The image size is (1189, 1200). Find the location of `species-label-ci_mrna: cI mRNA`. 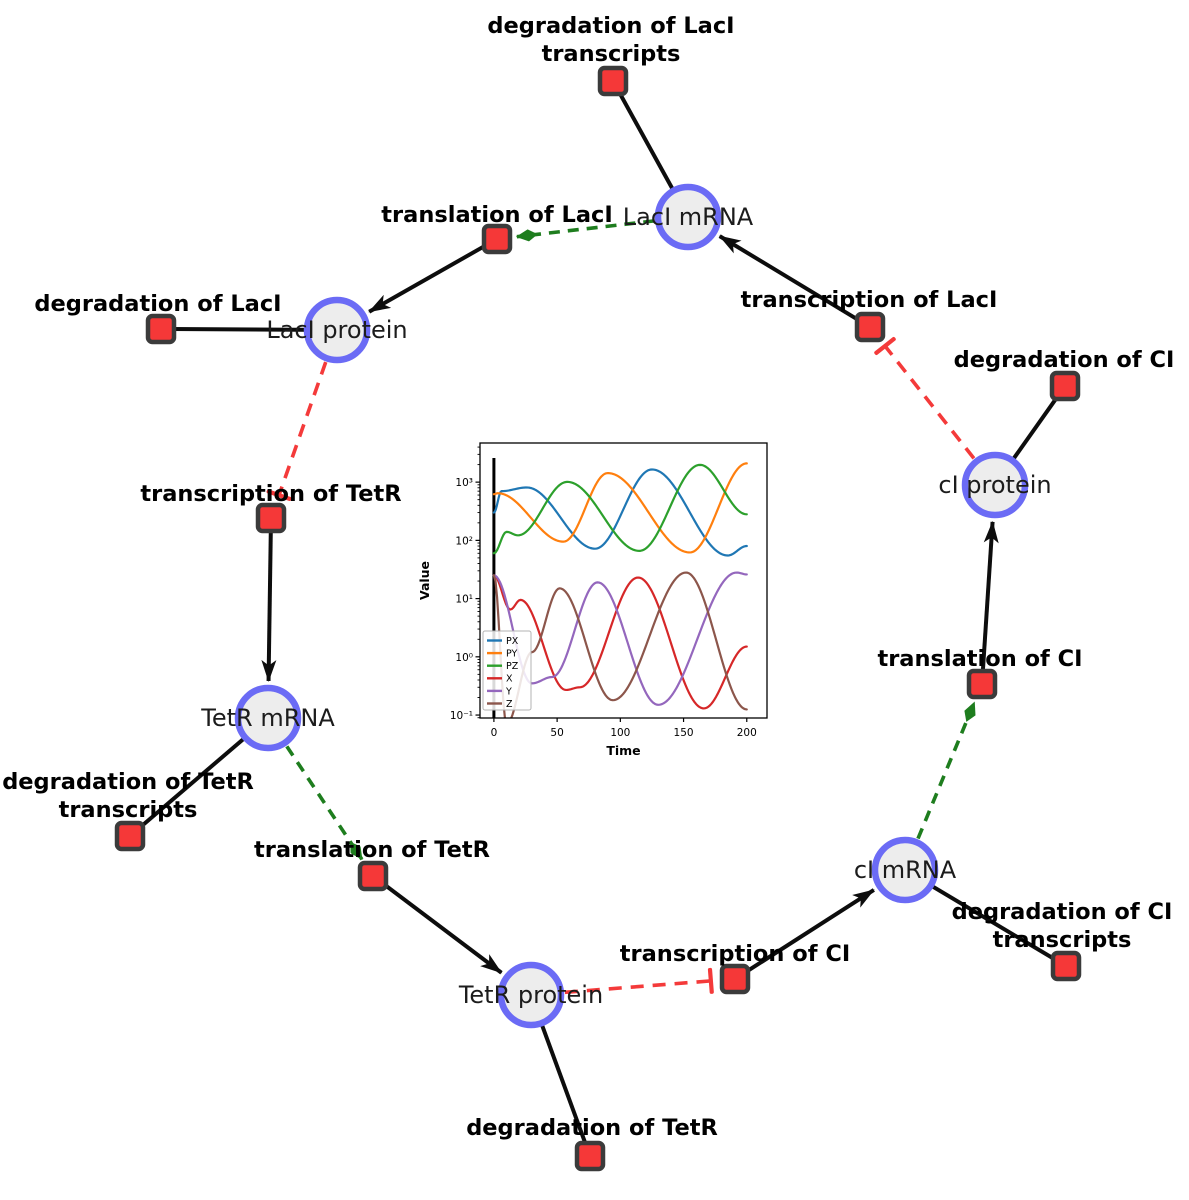

species-label-ci_mrna: cI mRNA is located at coordinates (905, 870).